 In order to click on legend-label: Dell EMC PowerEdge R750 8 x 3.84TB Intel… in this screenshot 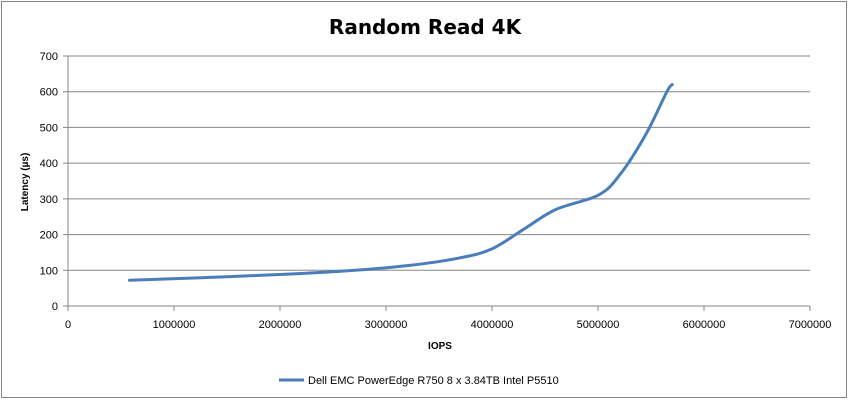, I will do `click(433, 381)`.